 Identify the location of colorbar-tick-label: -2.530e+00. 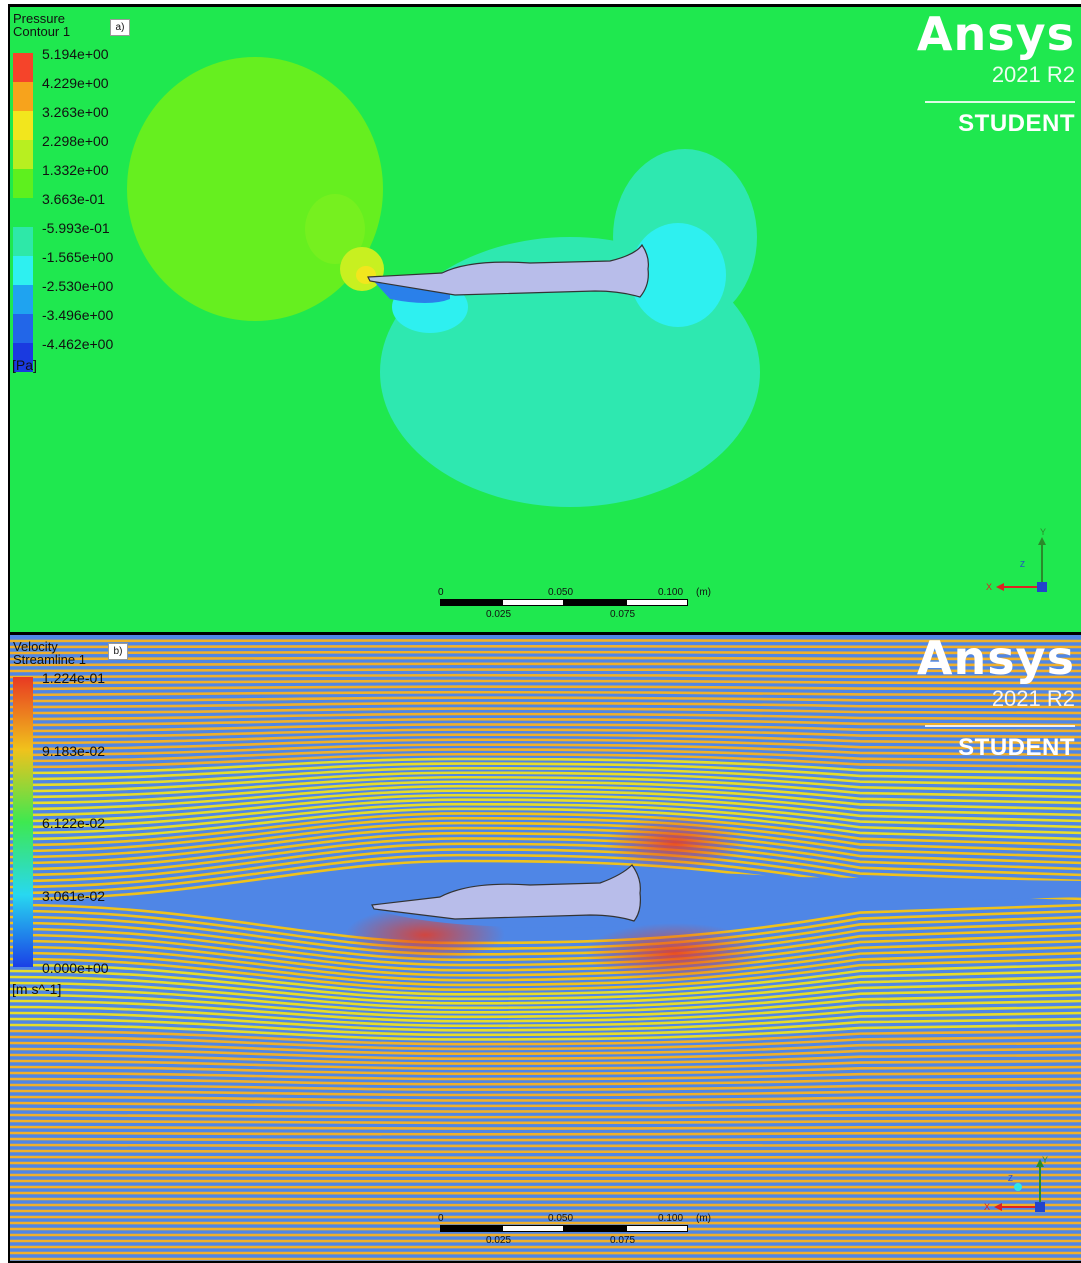
(77, 286).